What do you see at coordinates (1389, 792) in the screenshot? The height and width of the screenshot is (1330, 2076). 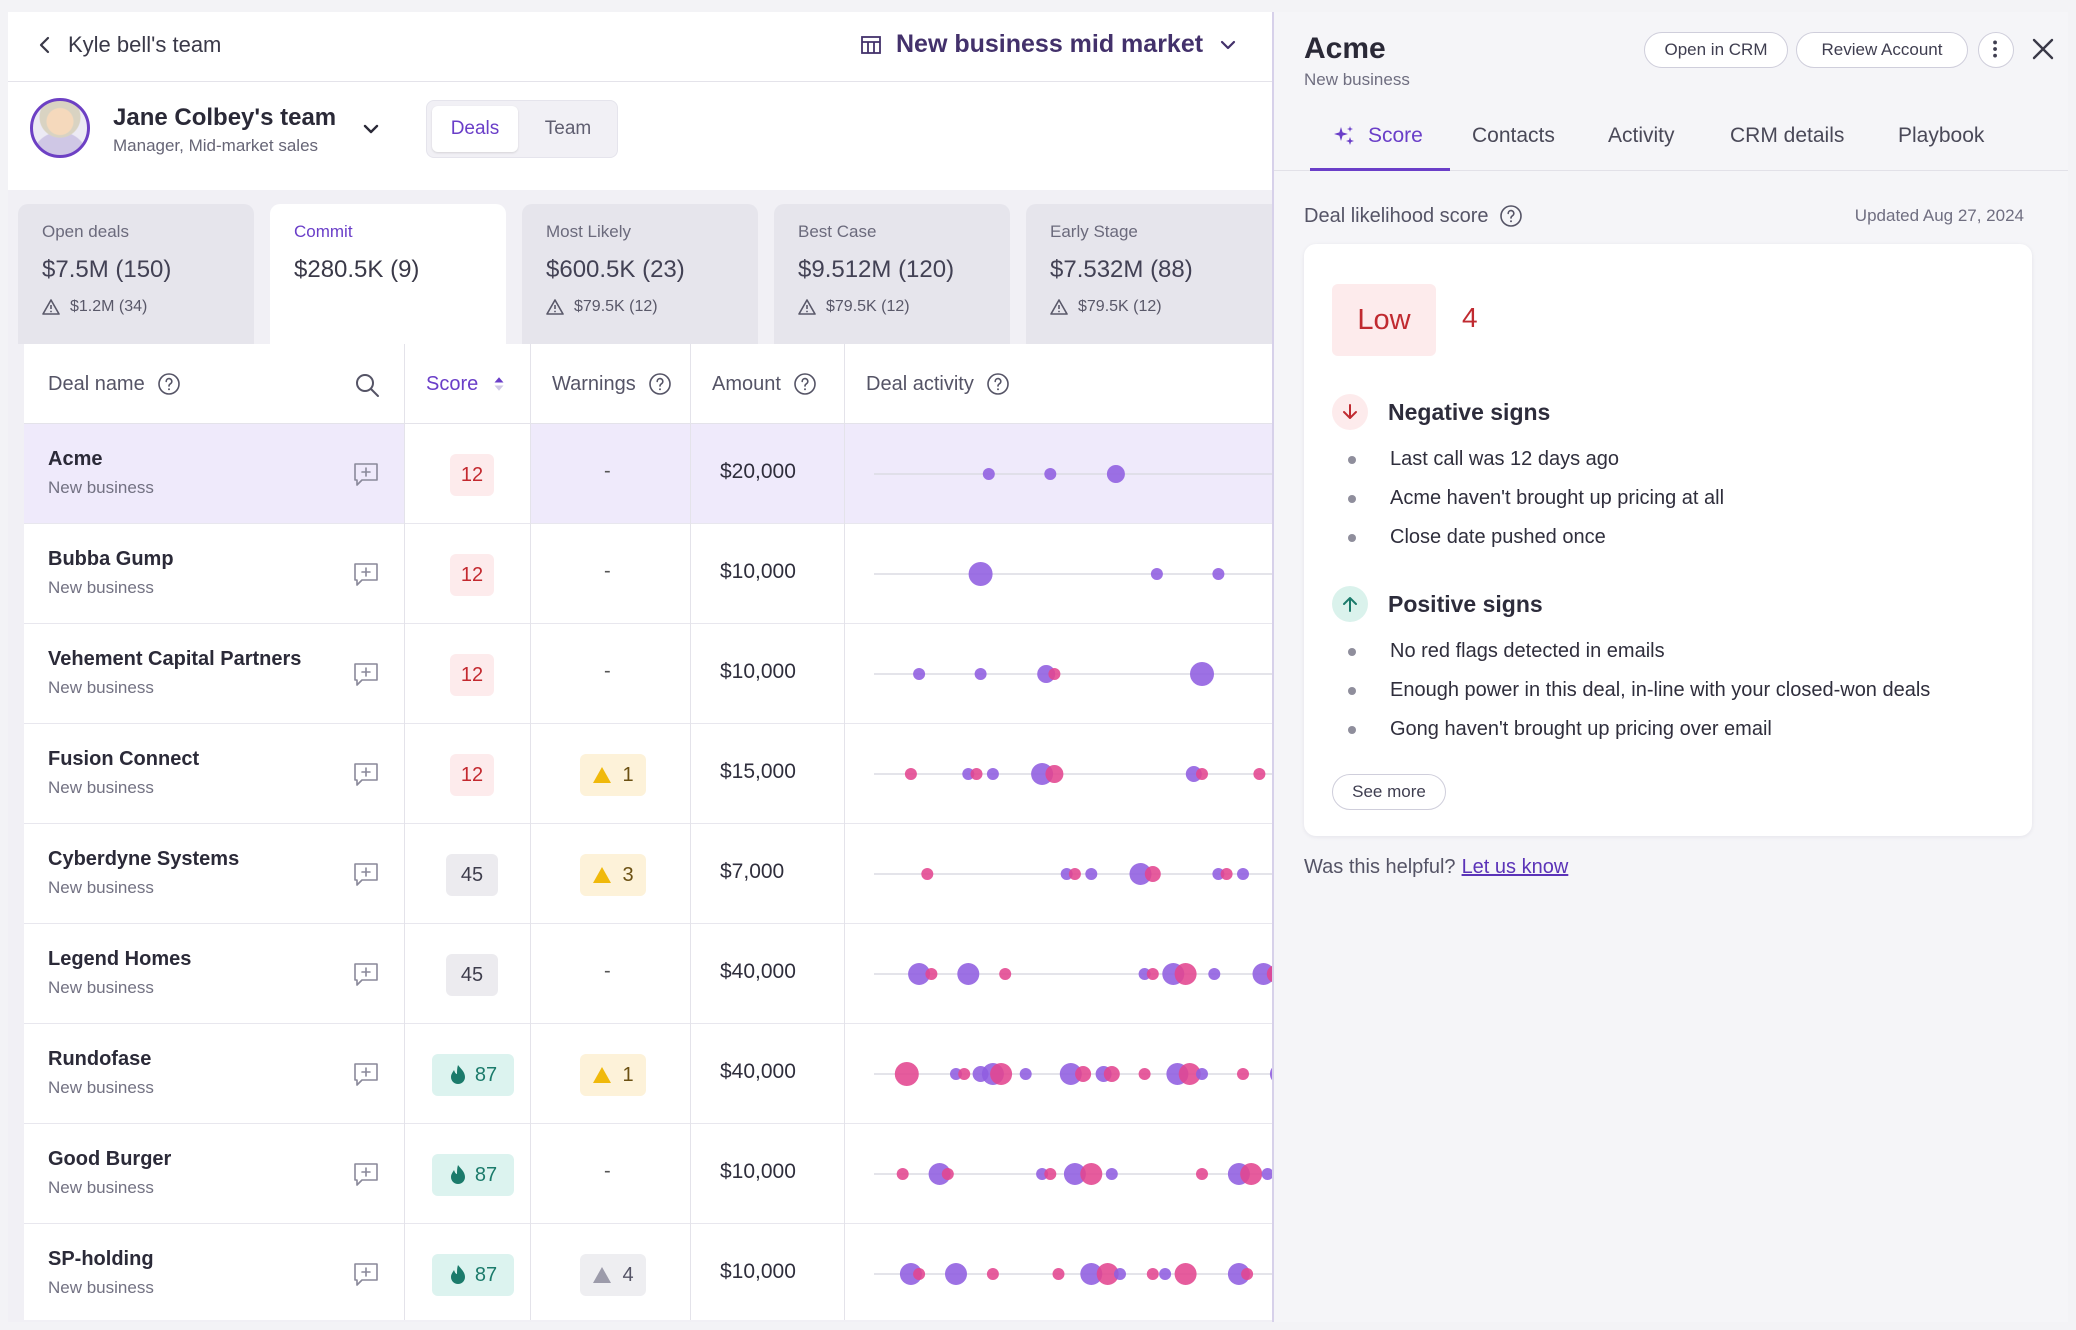 I see `see-more-button: See more` at bounding box center [1389, 792].